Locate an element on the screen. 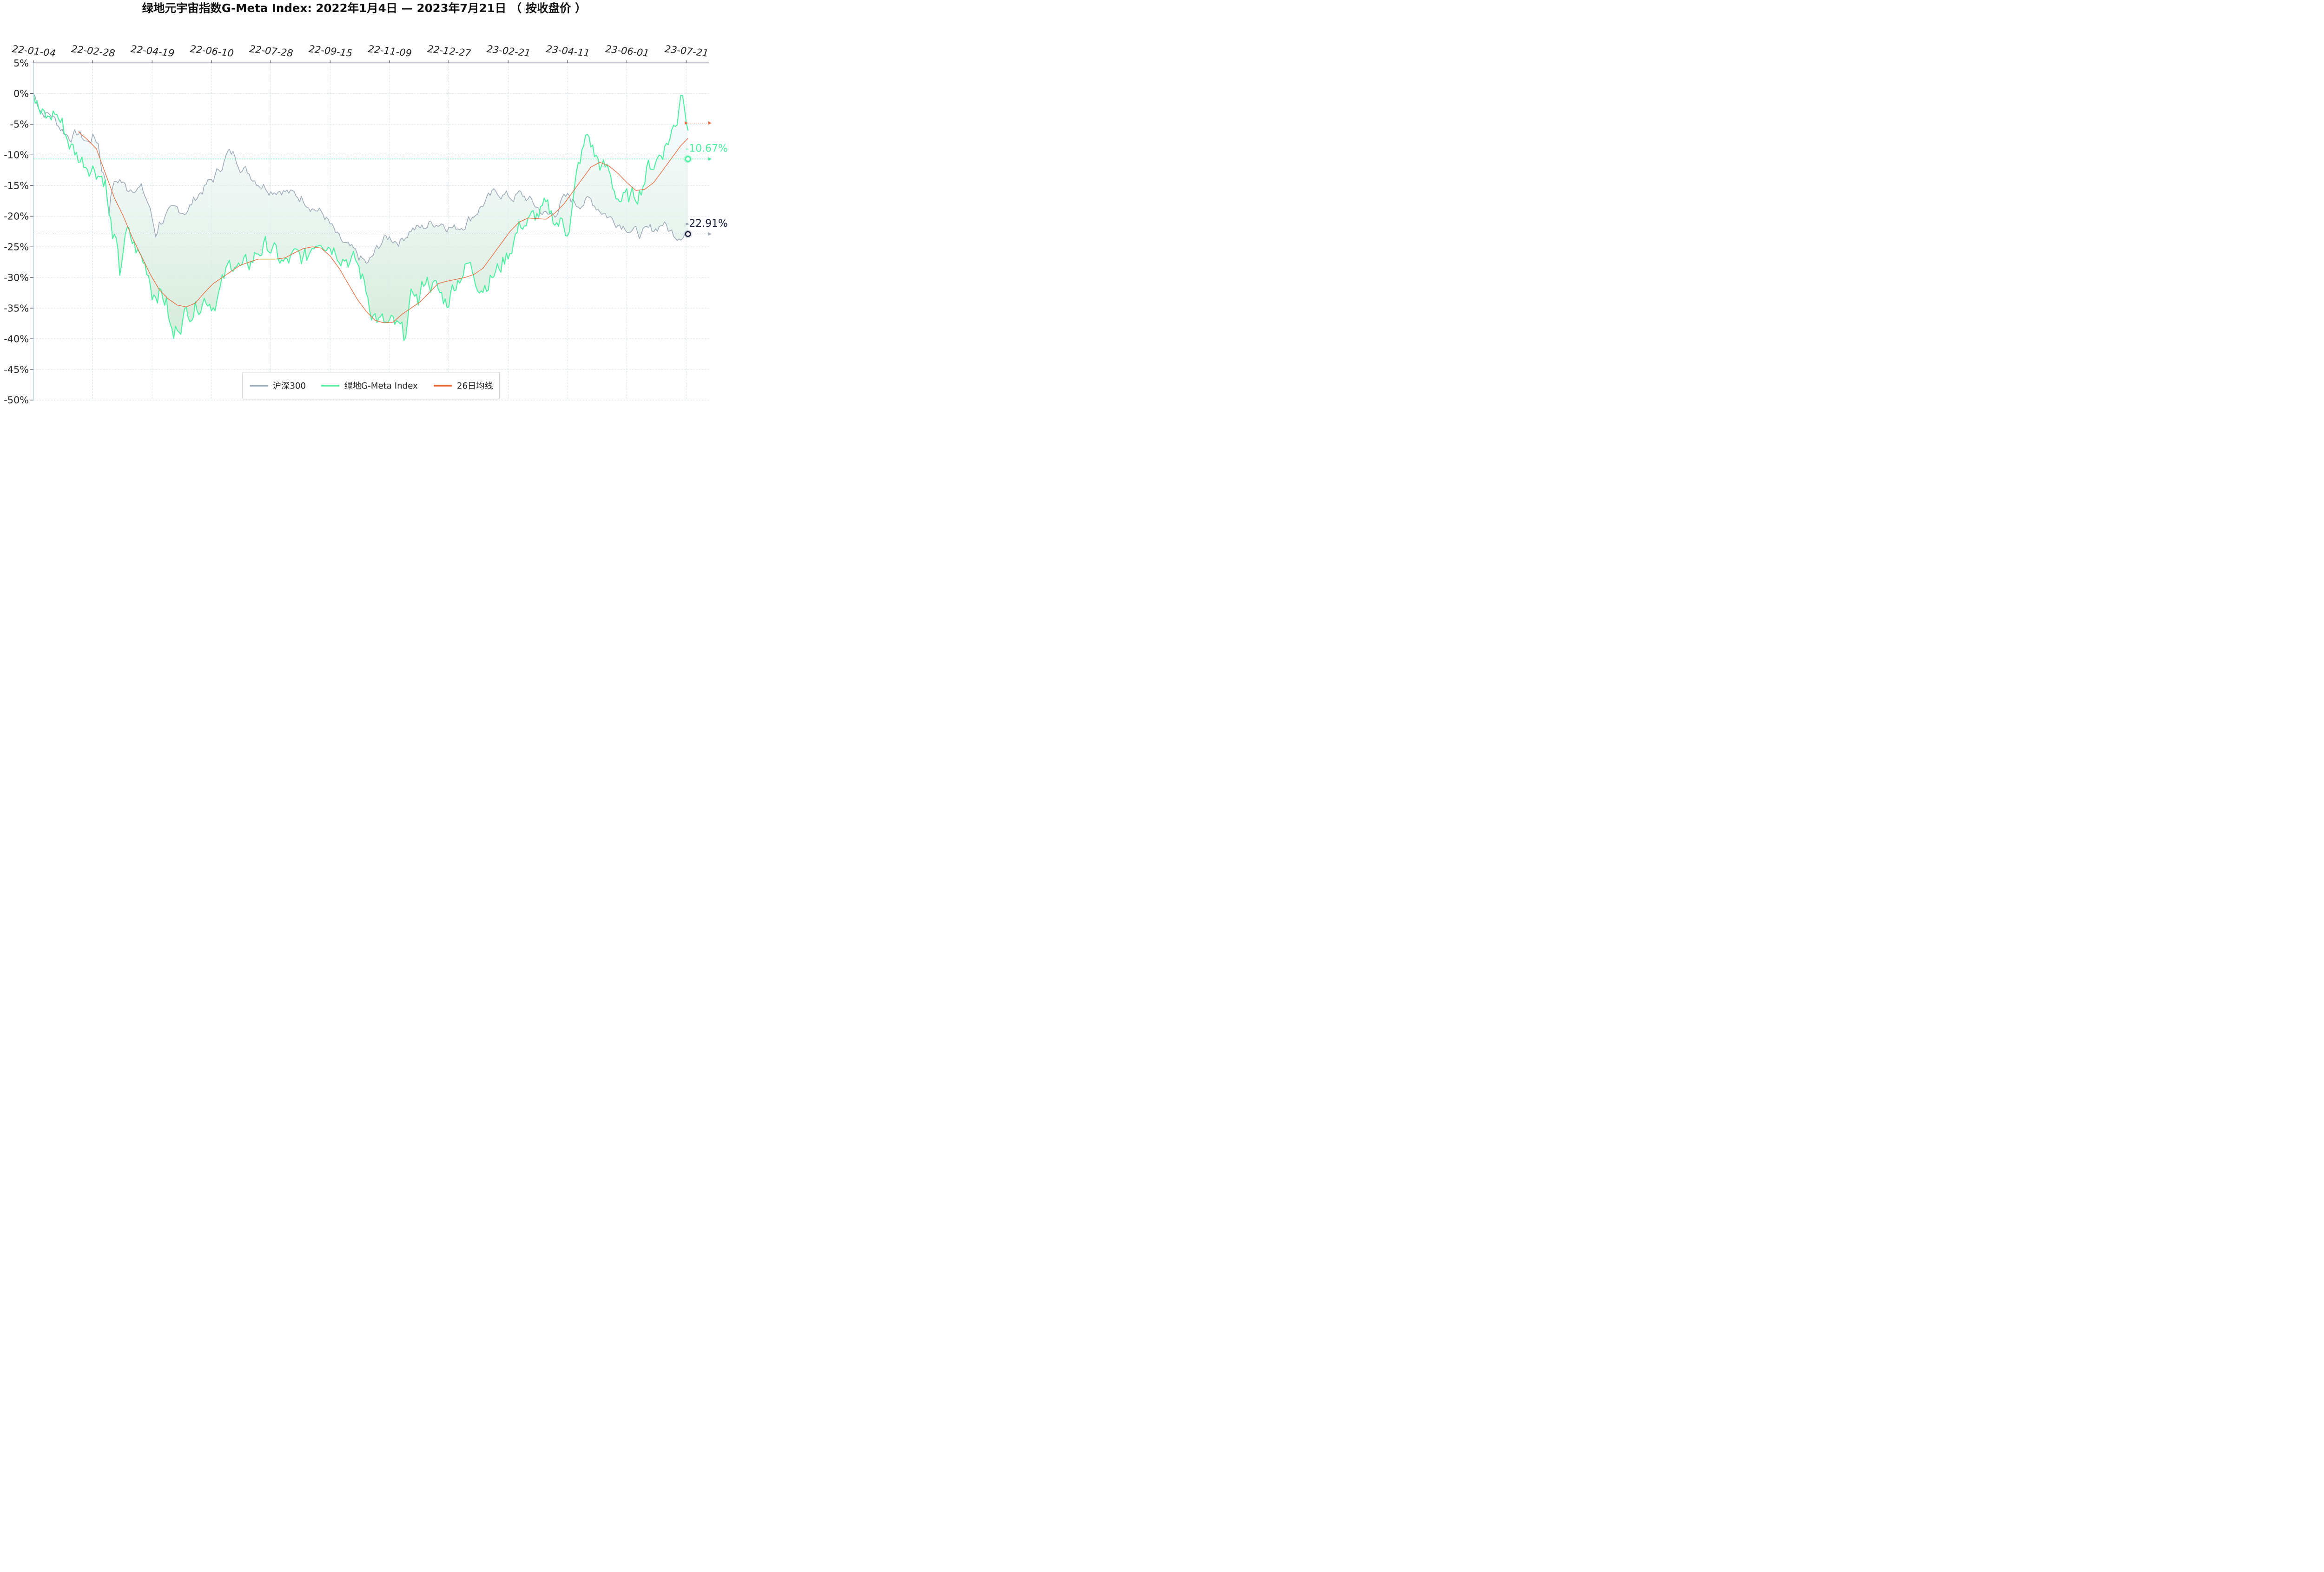  end-label-gmeta: -10.67% is located at coordinates (706, 149).